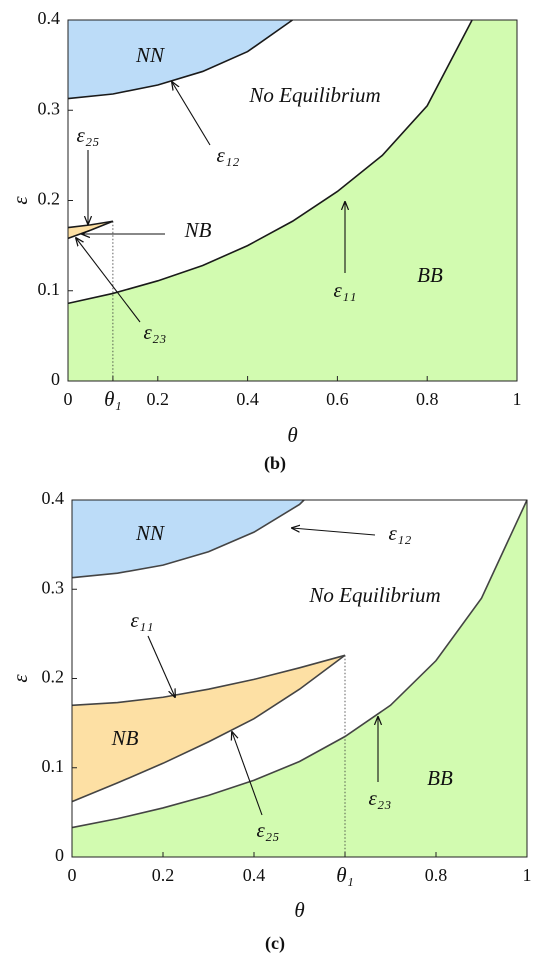 The image size is (550, 969). What do you see at coordinates (337, 399) in the screenshot?
I see `x-tick-label: 0.6` at bounding box center [337, 399].